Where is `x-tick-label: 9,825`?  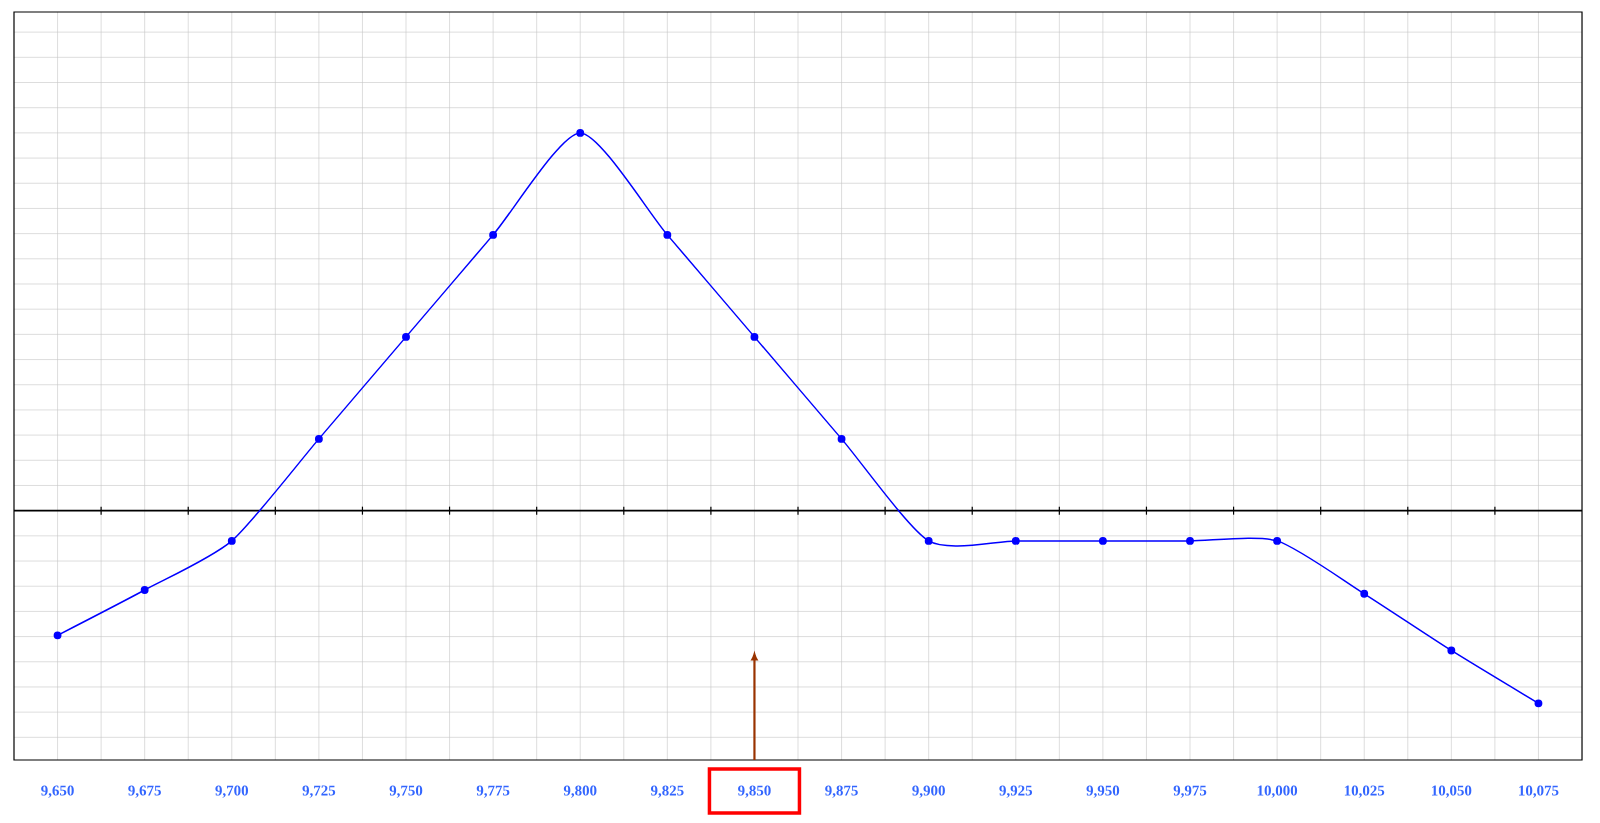
x-tick-label: 9,825 is located at coordinates (667, 791).